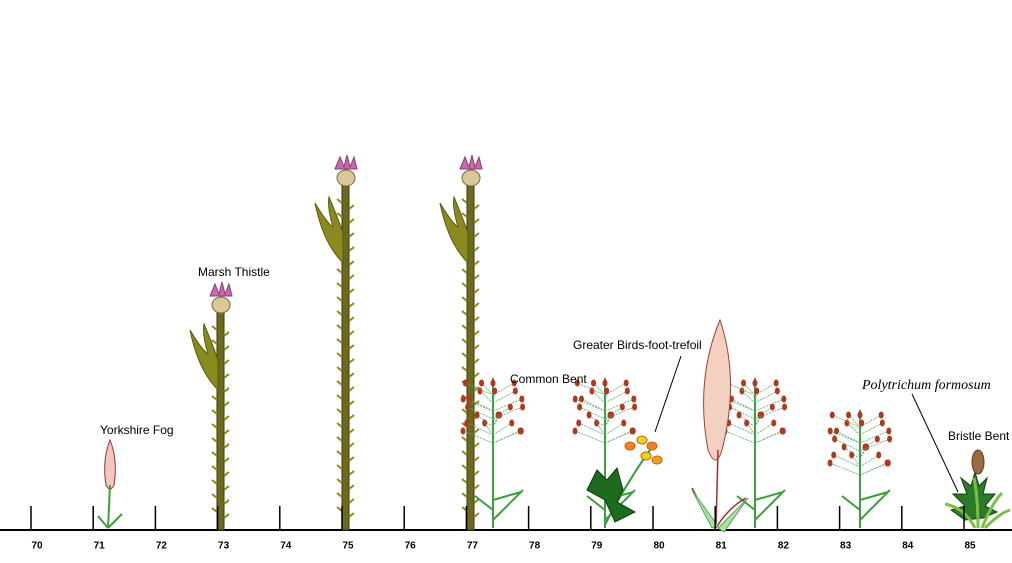 The width and height of the screenshot is (1012, 563). What do you see at coordinates (204, 357) in the screenshot?
I see `thistle-leaf` at bounding box center [204, 357].